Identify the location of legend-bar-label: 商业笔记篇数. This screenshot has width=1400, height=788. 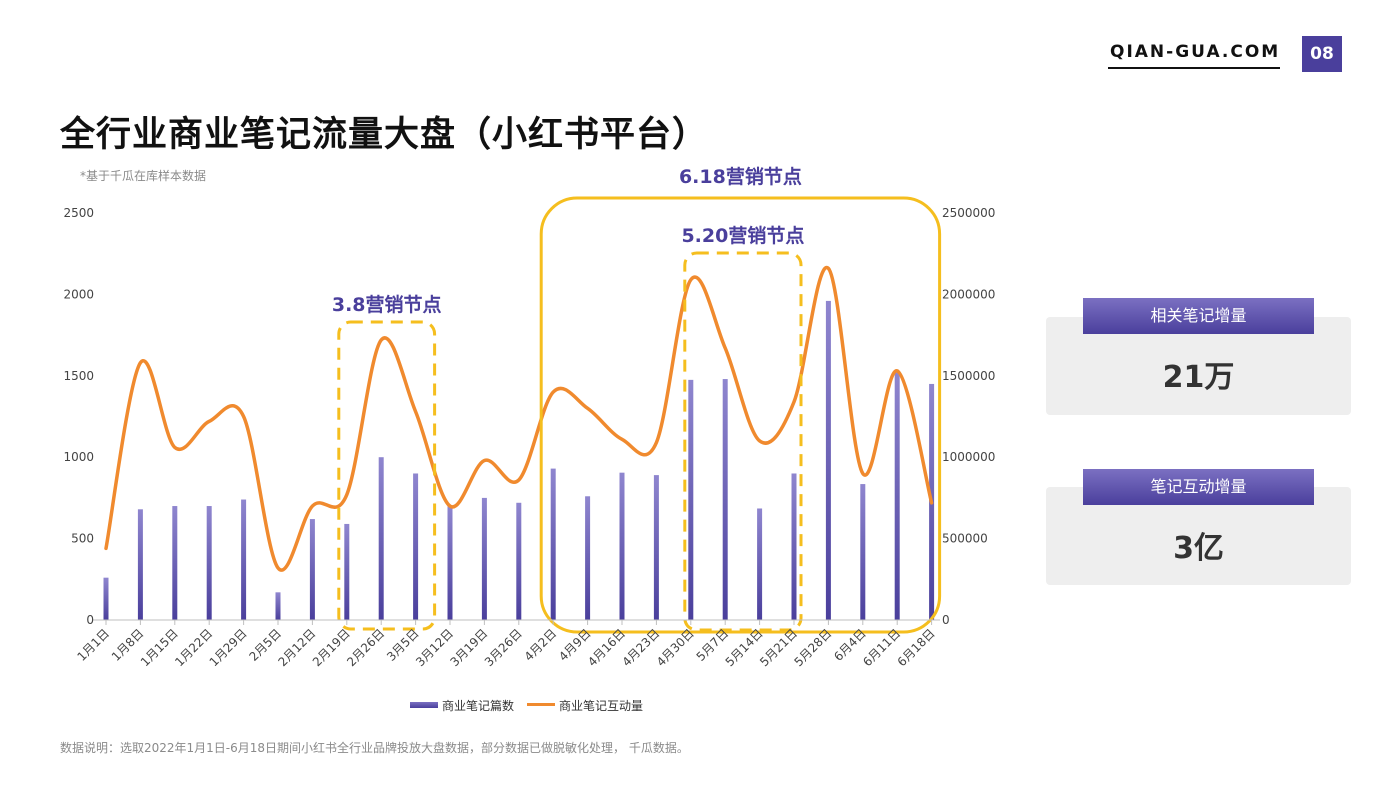
(478, 706).